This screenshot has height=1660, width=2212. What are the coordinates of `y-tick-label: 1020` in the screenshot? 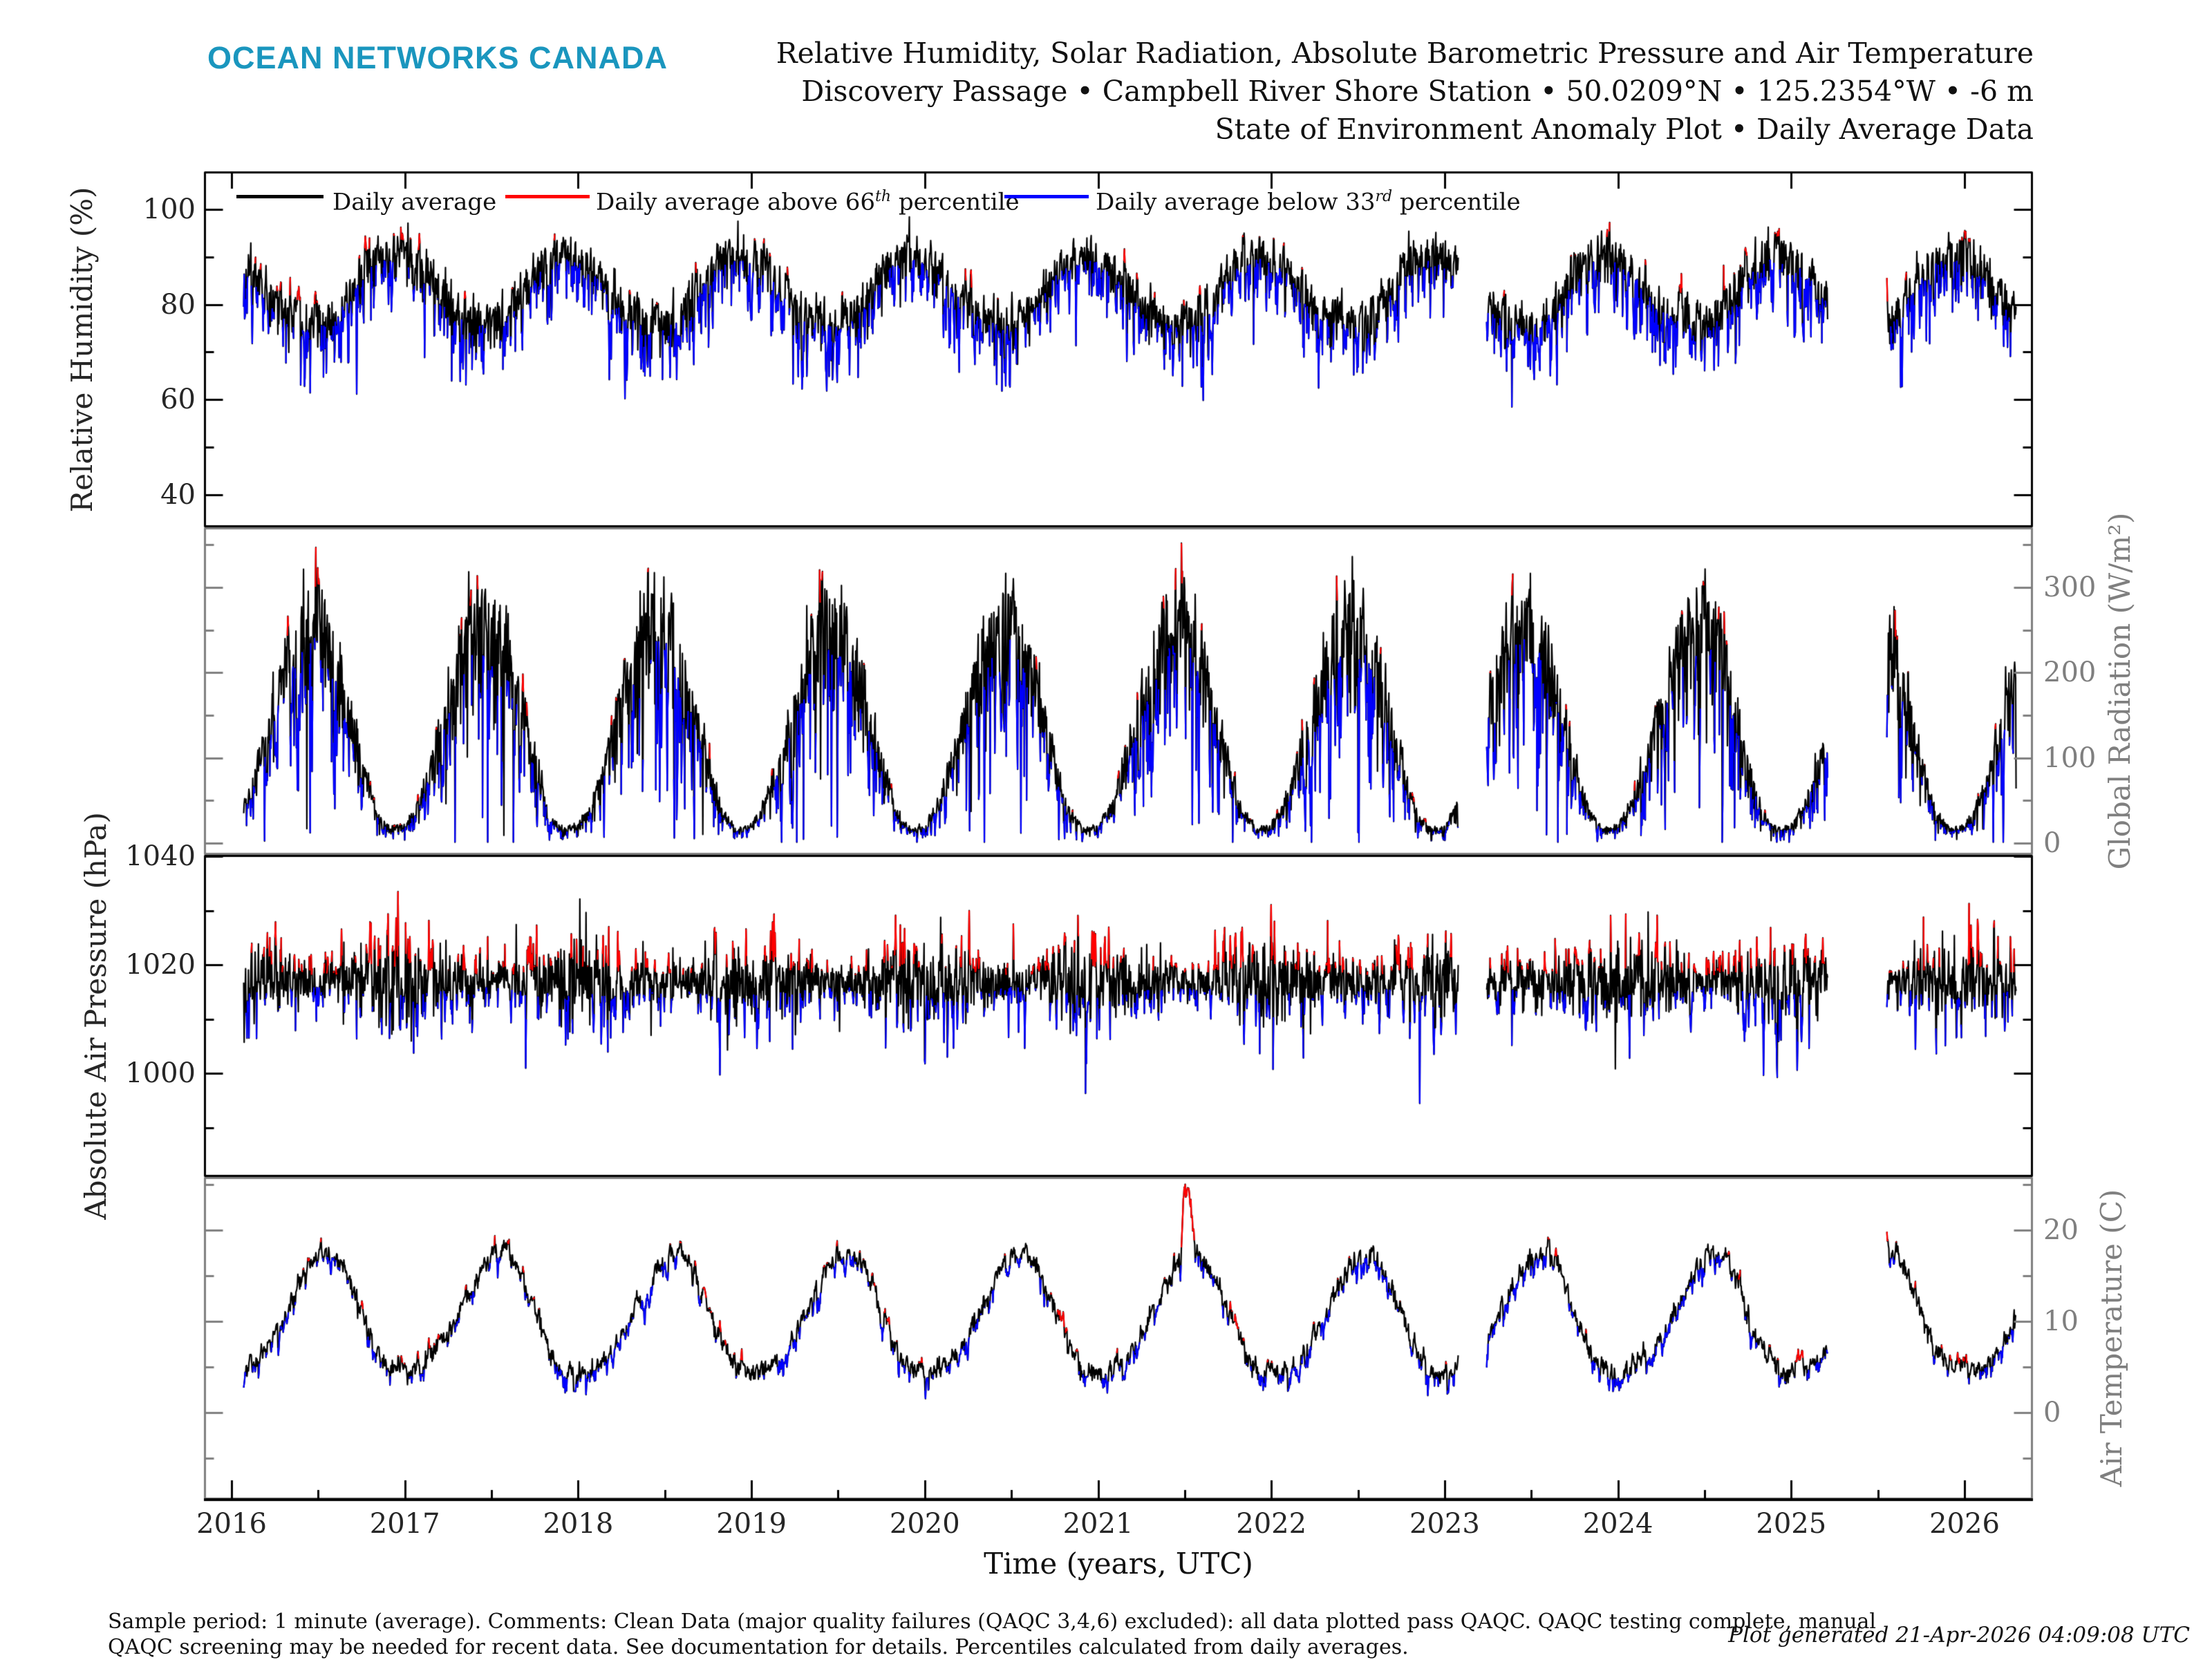 It's located at (160, 965).